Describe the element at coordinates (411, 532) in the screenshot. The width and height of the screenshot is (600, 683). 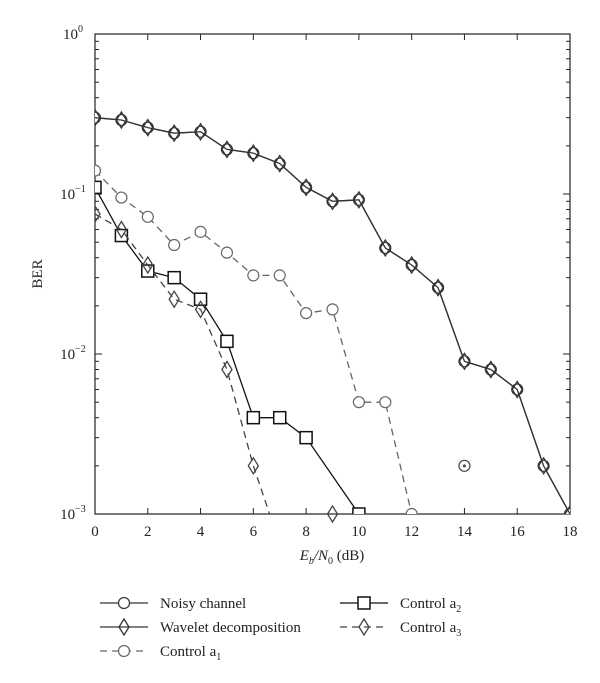
I see `x-tick-label: 12` at that location.